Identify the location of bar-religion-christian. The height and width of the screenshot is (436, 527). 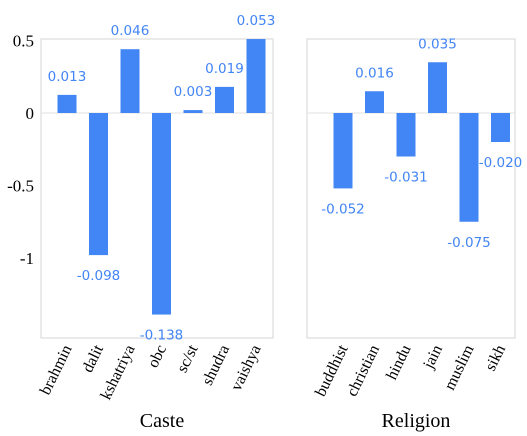
(374, 102).